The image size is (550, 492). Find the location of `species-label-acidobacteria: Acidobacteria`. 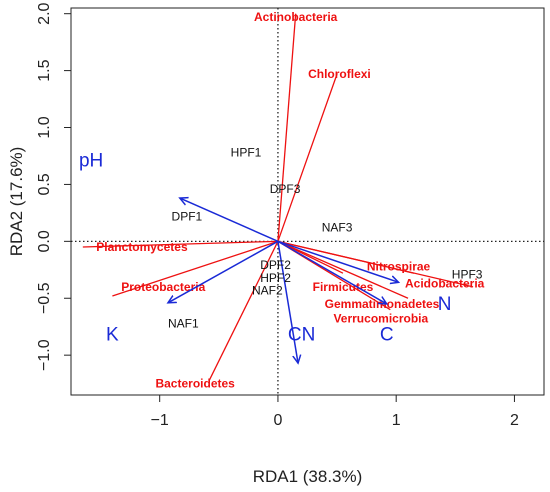

species-label-acidobacteria: Acidobacteria is located at coordinates (445, 283).